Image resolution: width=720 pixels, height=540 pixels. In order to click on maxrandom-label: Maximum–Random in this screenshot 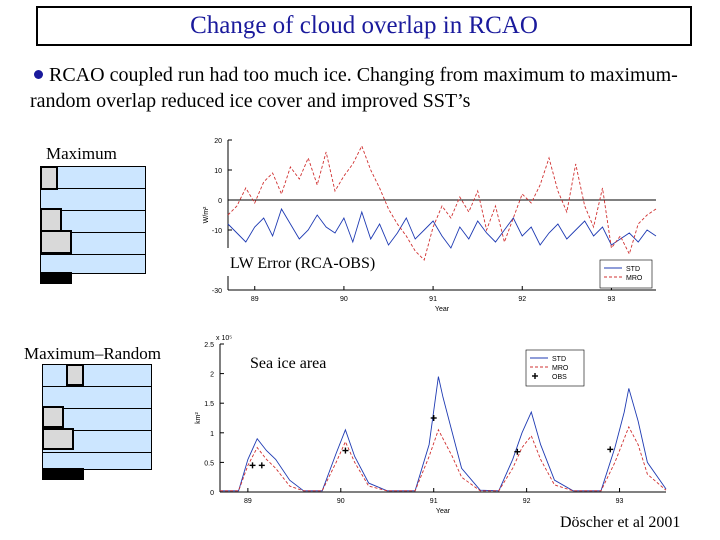, I will do `click(92, 353)`.